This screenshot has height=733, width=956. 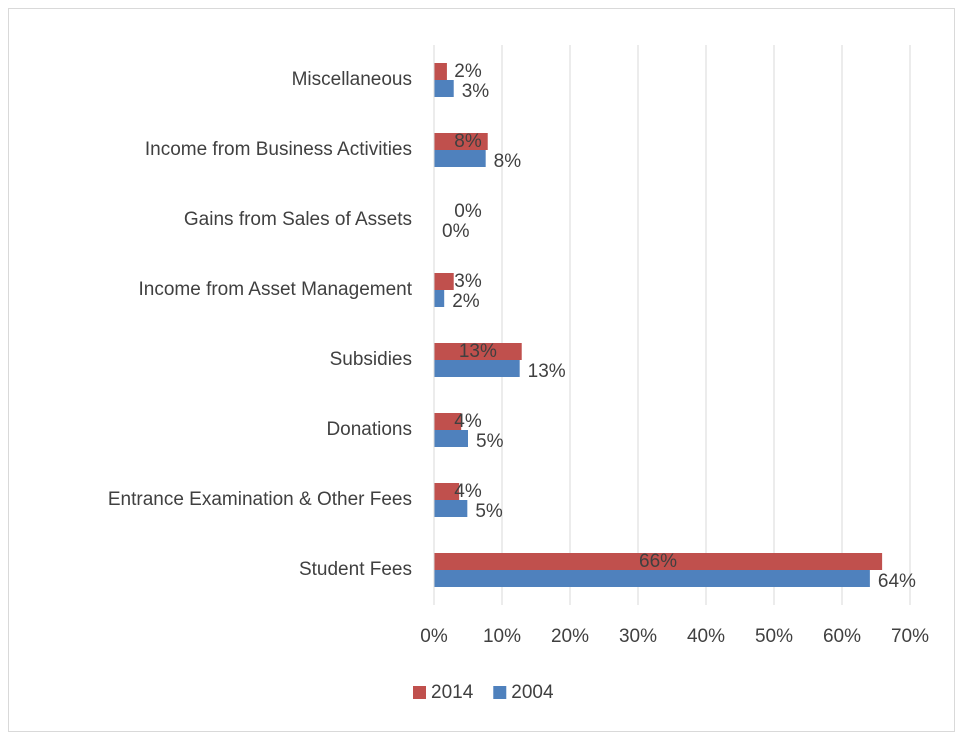 I want to click on y-tick-label: Income from Asset Management, so click(x=275, y=289).